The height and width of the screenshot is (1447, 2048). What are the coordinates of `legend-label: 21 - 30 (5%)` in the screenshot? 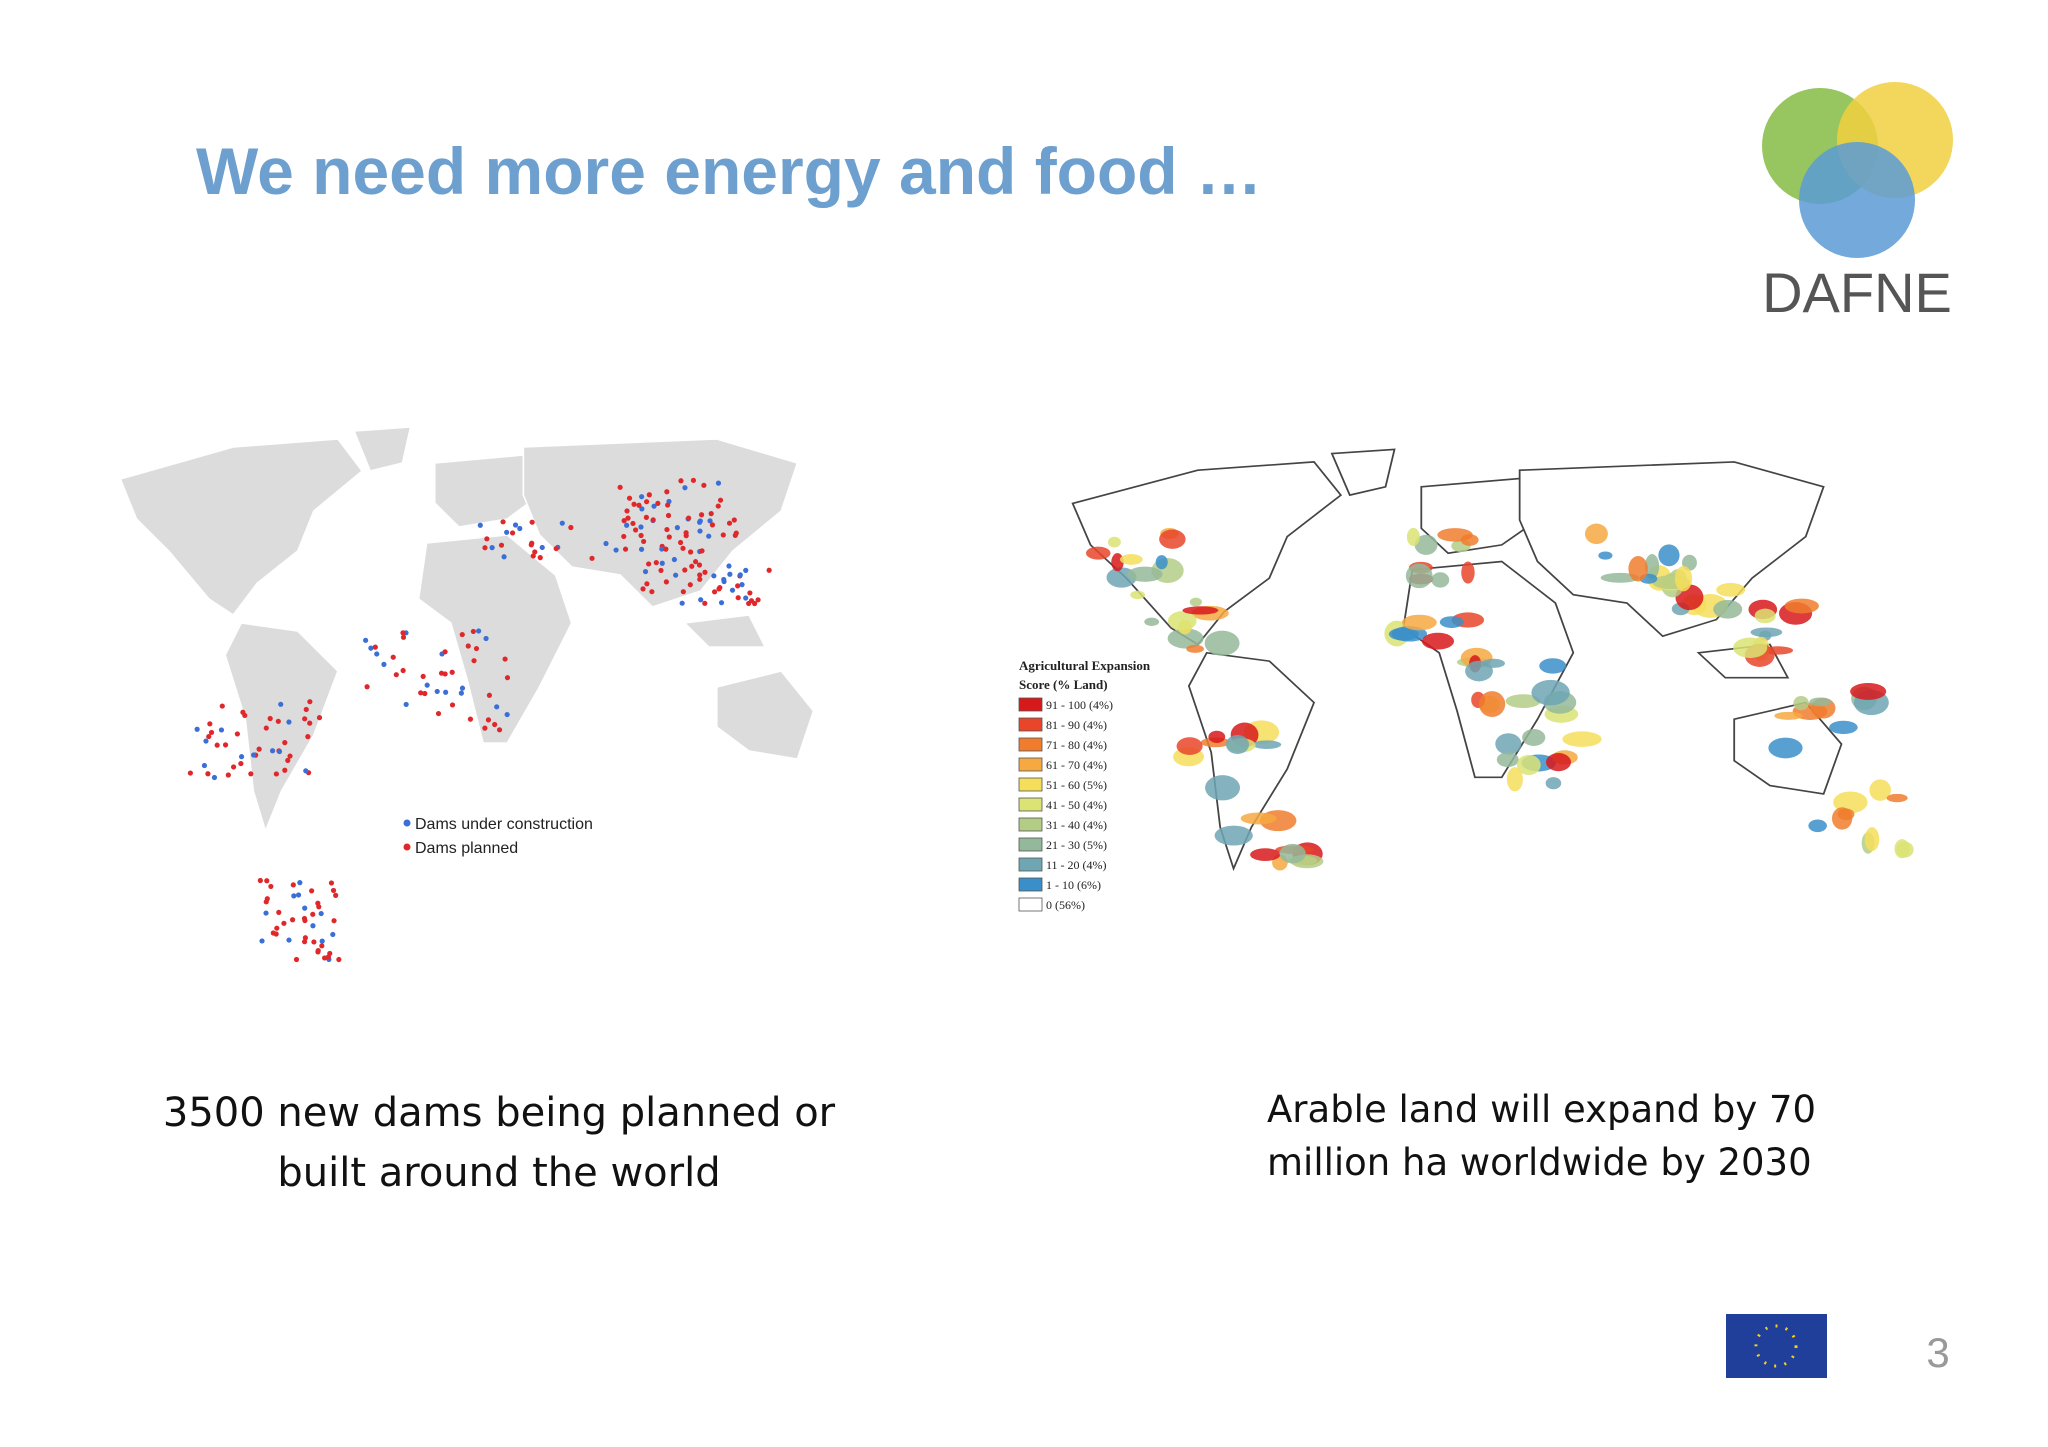 It's located at (1076, 845).